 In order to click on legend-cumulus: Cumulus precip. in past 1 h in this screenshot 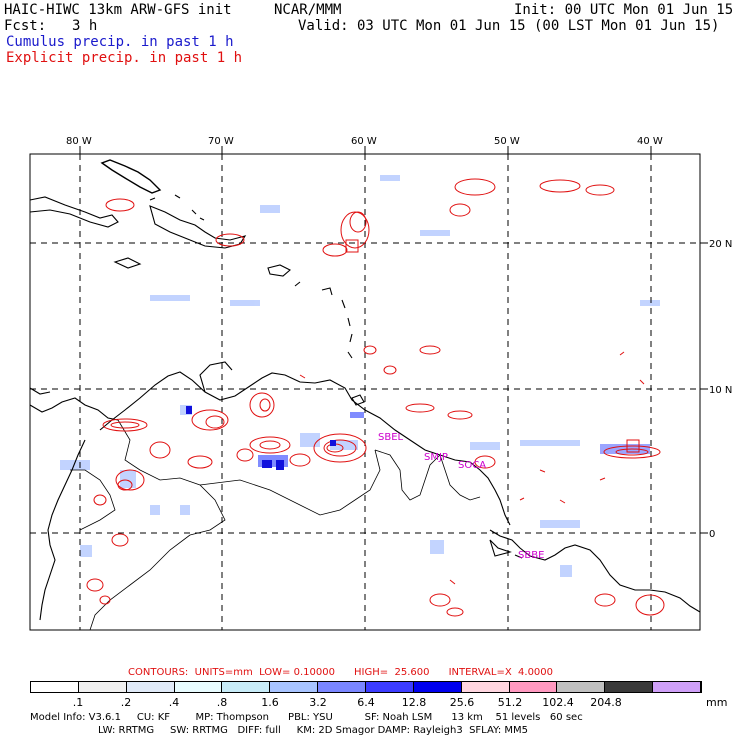, I will do `click(120, 42)`.